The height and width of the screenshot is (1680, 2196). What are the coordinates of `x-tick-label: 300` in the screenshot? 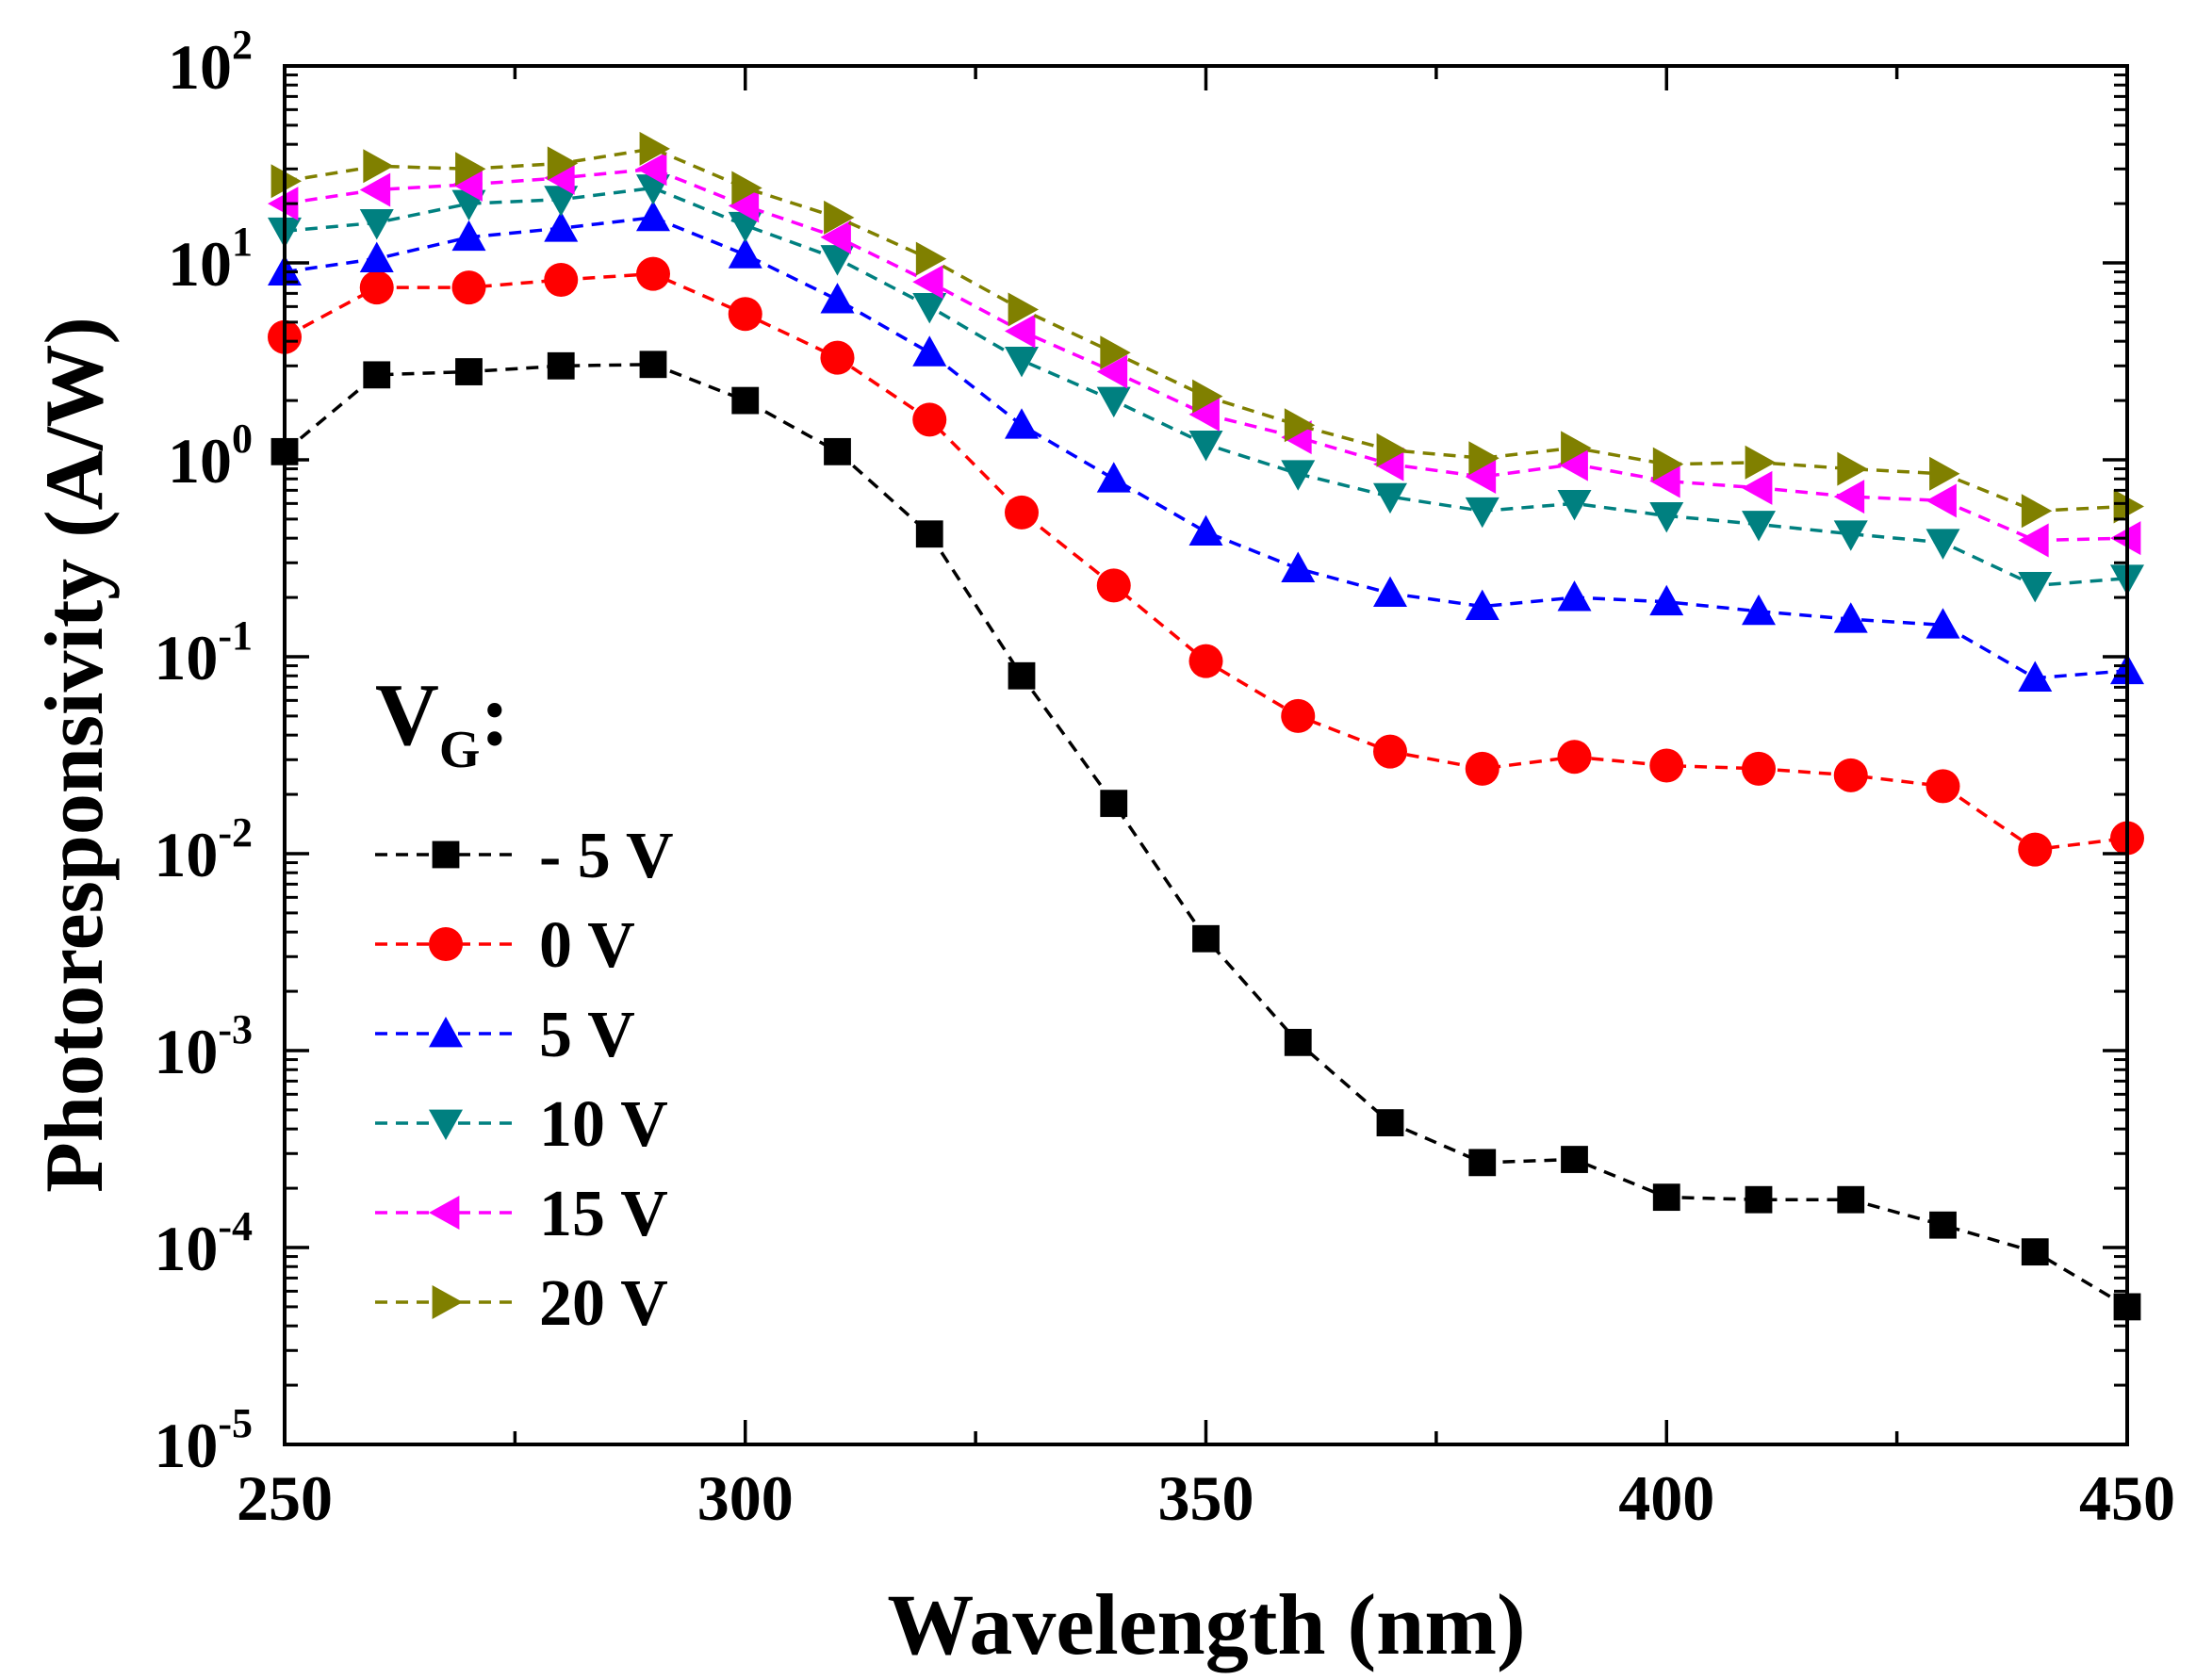 It's located at (745, 1498).